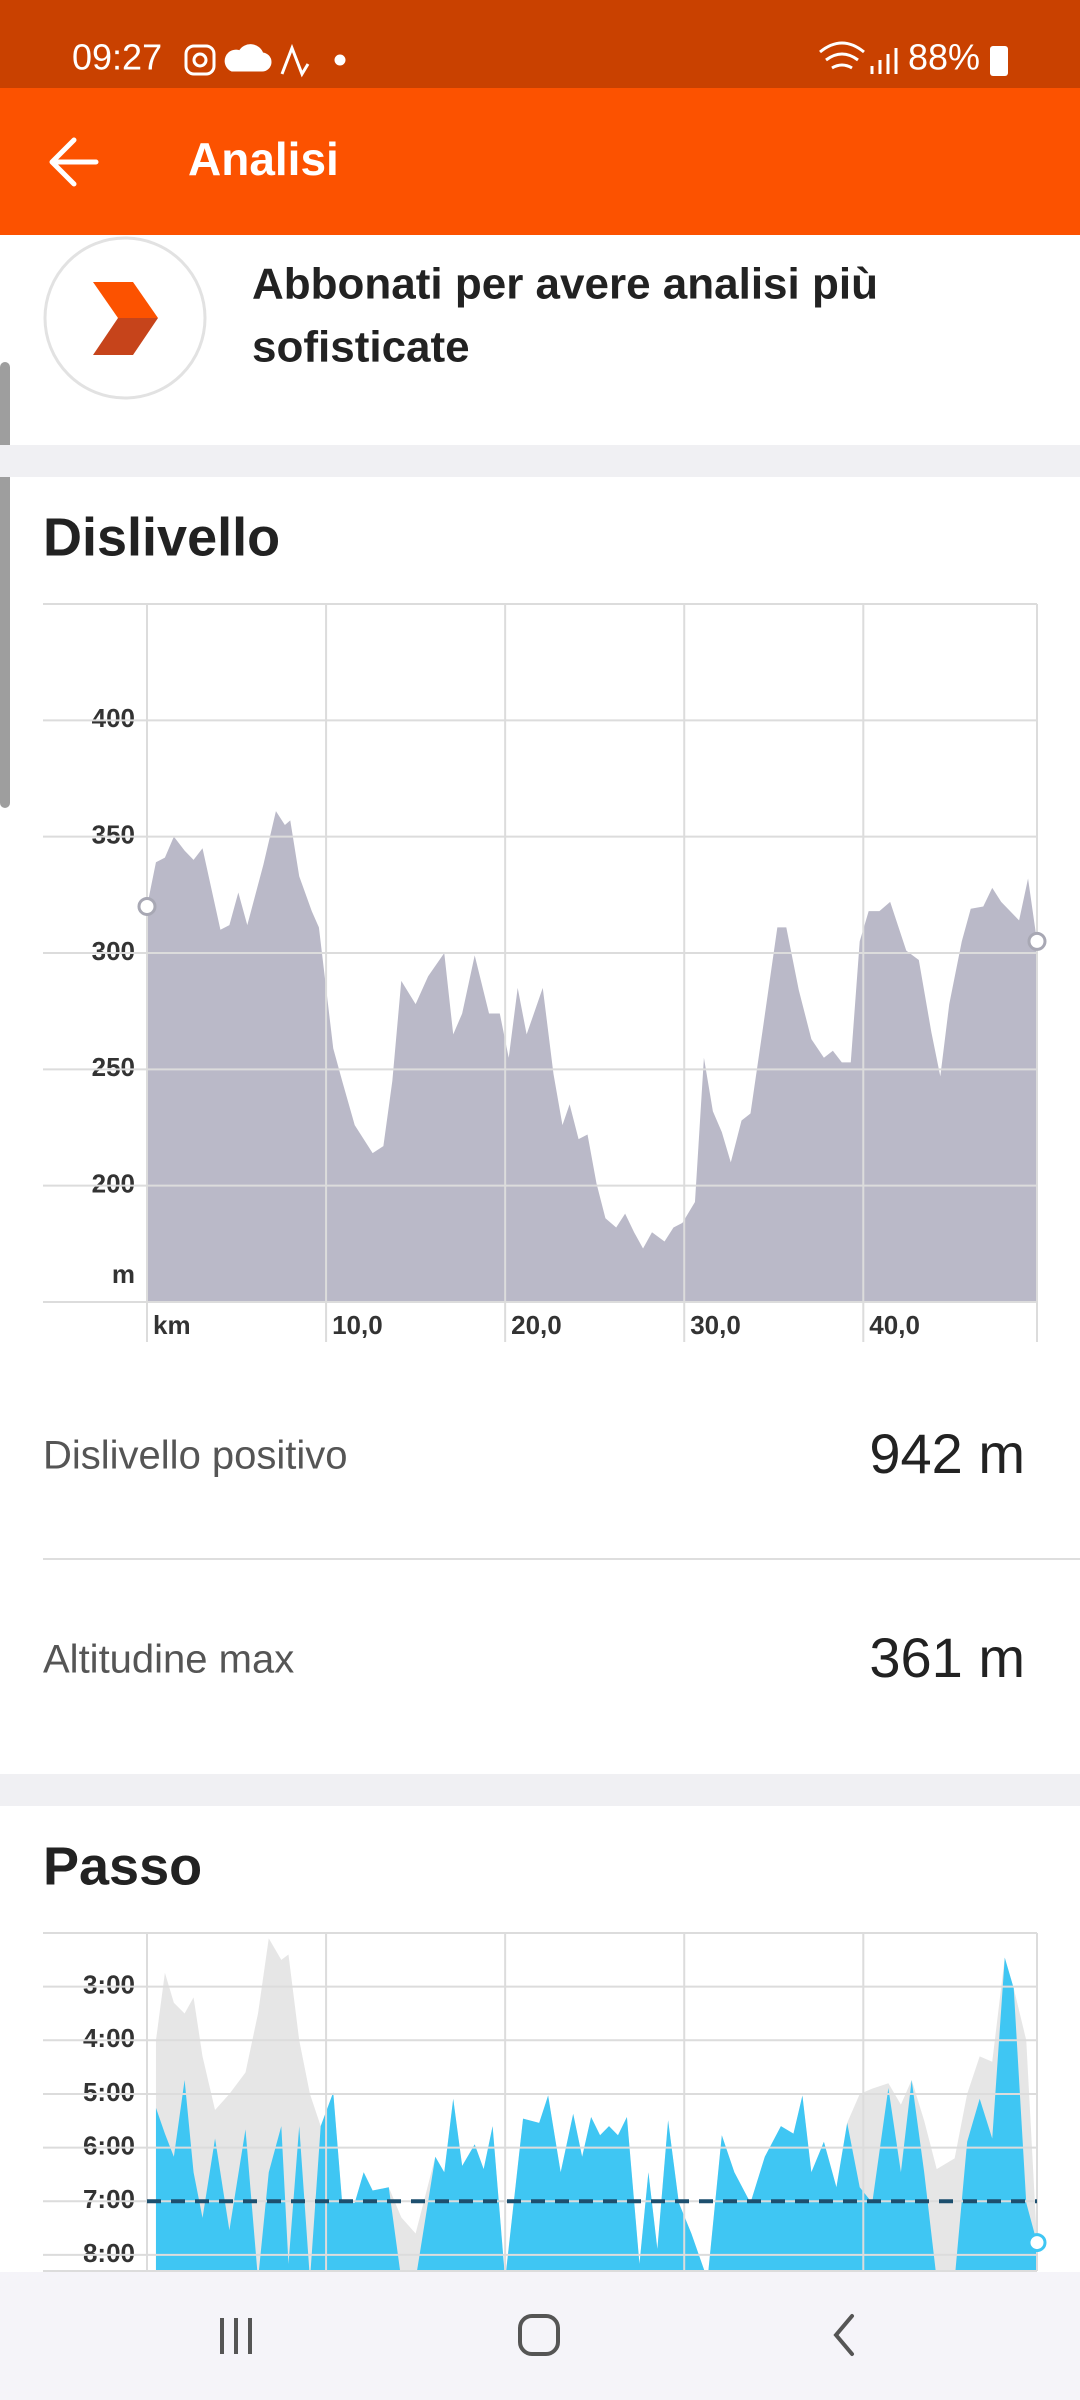 This screenshot has height=2400, width=1080. Describe the element at coordinates (715, 1325) in the screenshot. I see `x-tick-label: 30,0` at that location.